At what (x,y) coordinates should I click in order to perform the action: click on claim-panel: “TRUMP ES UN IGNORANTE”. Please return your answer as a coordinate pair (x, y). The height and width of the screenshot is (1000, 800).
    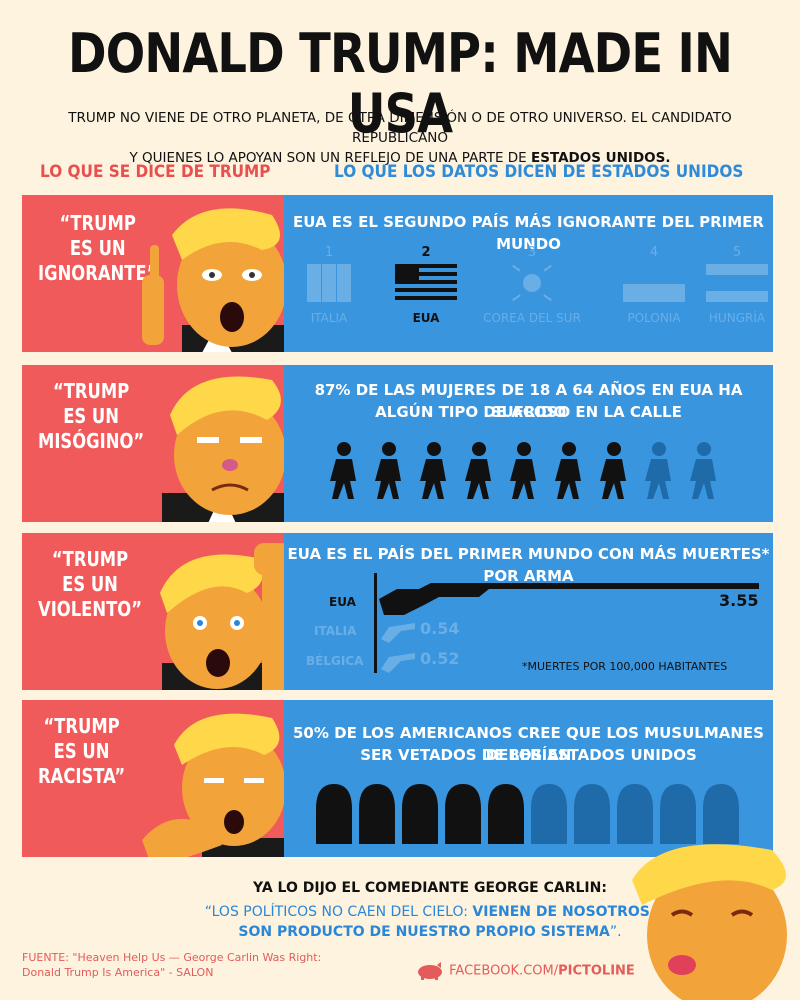
    Looking at the image, I should click on (153, 273).